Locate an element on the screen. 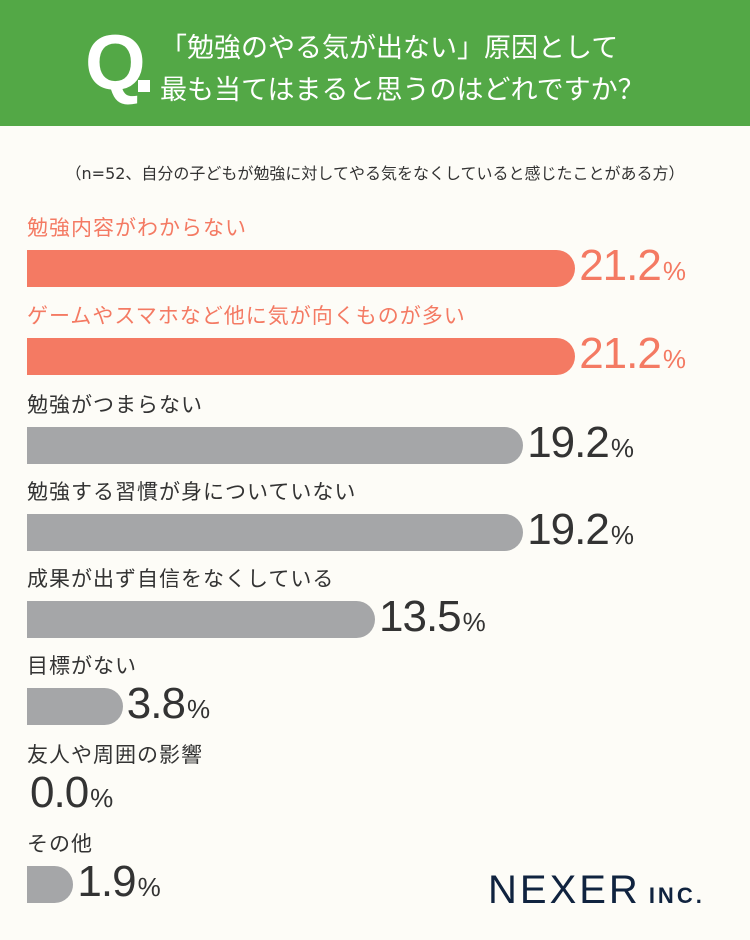  bar-row: その他 1.9% is located at coordinates (94, 867).